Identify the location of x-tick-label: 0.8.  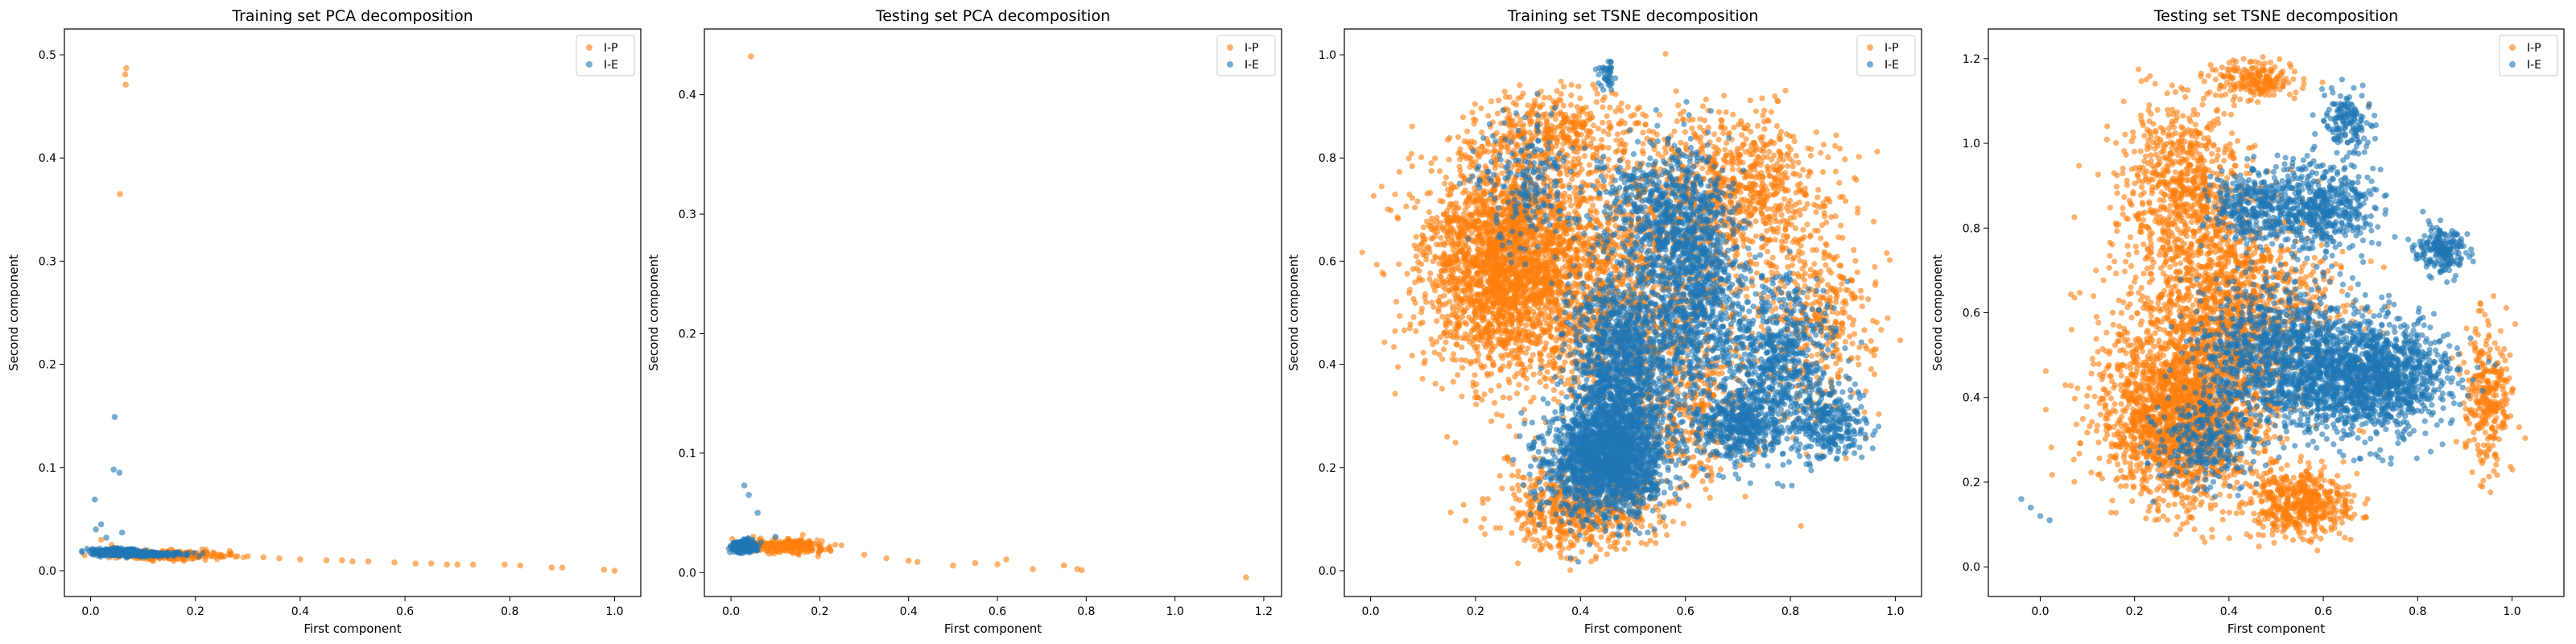
(1086, 611).